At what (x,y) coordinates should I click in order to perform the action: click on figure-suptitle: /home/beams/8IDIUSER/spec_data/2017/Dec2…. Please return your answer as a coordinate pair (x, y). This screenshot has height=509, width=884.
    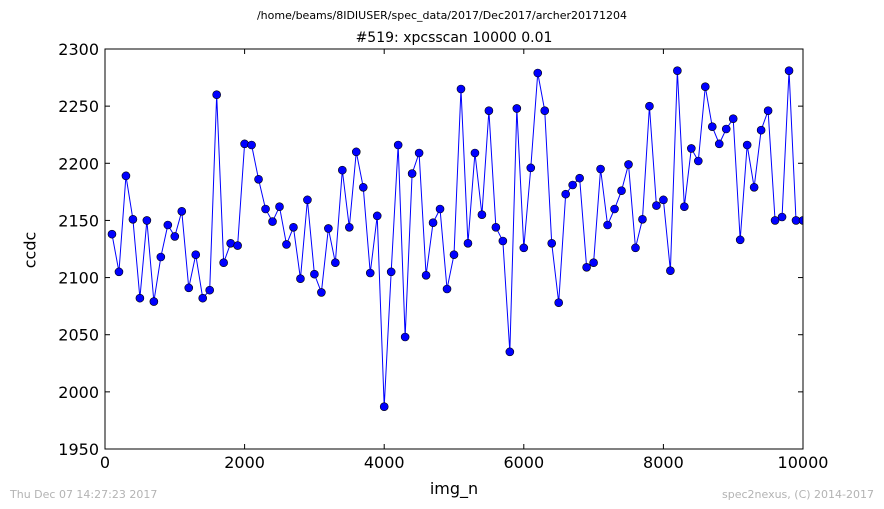
    Looking at the image, I should click on (442, 15).